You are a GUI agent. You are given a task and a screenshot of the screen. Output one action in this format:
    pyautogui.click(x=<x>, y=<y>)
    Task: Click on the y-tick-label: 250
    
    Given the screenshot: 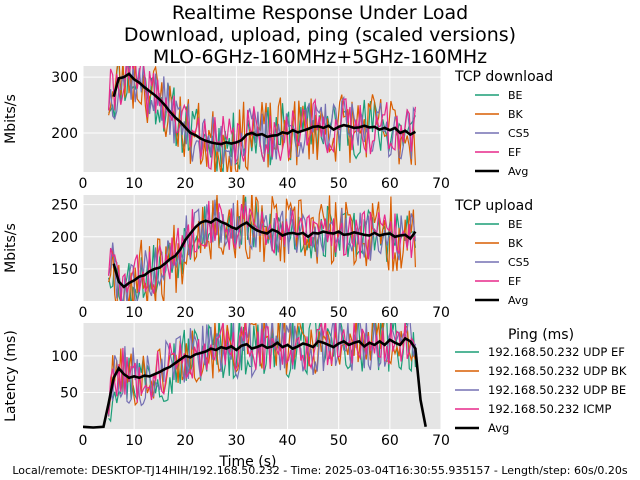 What is the action you would take?
    pyautogui.click(x=64, y=206)
    